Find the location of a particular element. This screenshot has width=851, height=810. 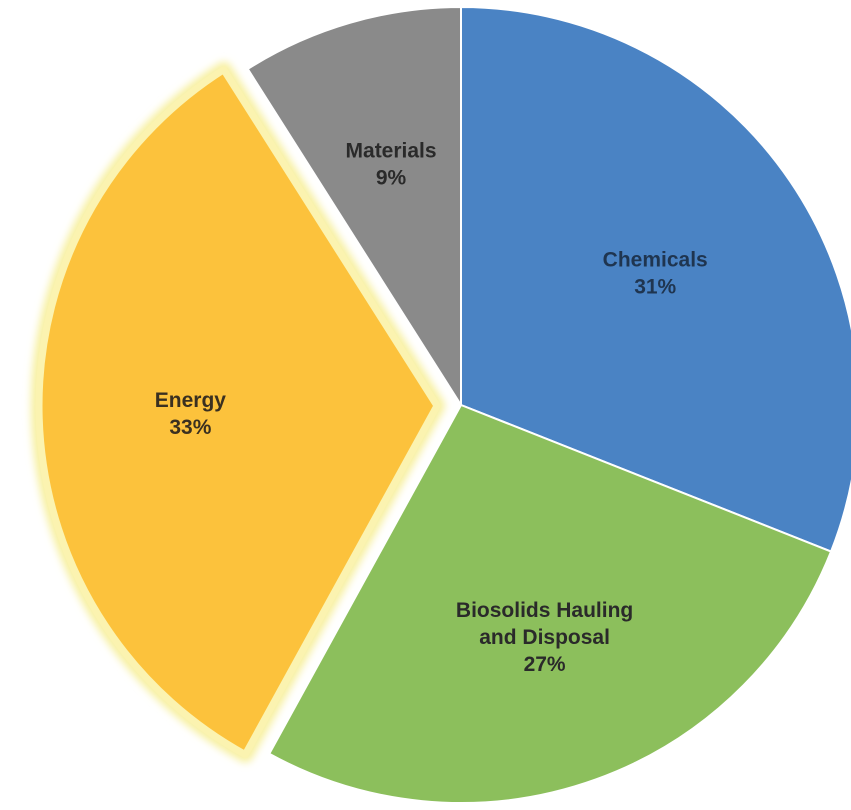

slice-name-energy: Energy is located at coordinates (191, 400).